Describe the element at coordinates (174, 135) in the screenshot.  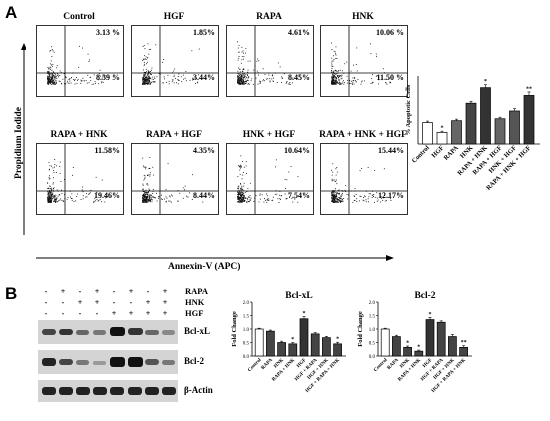
I see `flow-plot-title: RAPA + HGF` at that location.